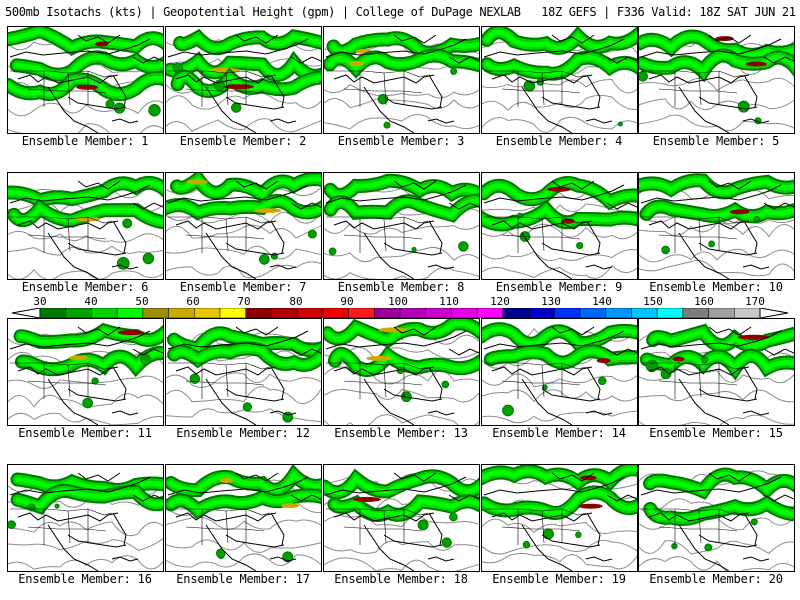 The width and height of the screenshot is (800, 600). Describe the element at coordinates (244, 301) in the screenshot. I see `scale-tick-label: 70` at that location.